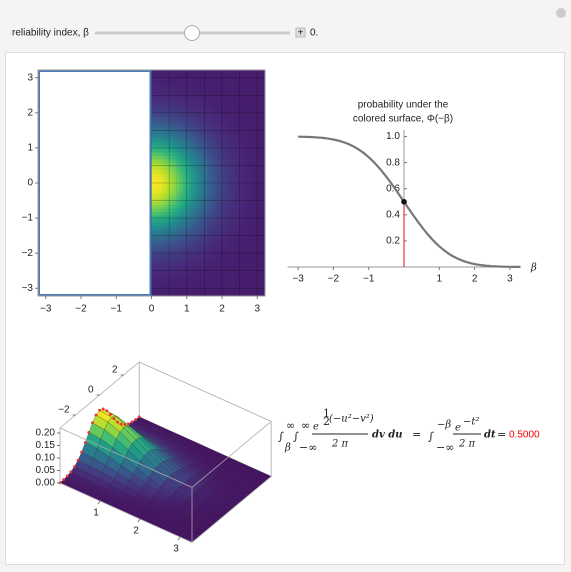 The height and width of the screenshot is (572, 571). I want to click on settings-icon, so click(561, 13).